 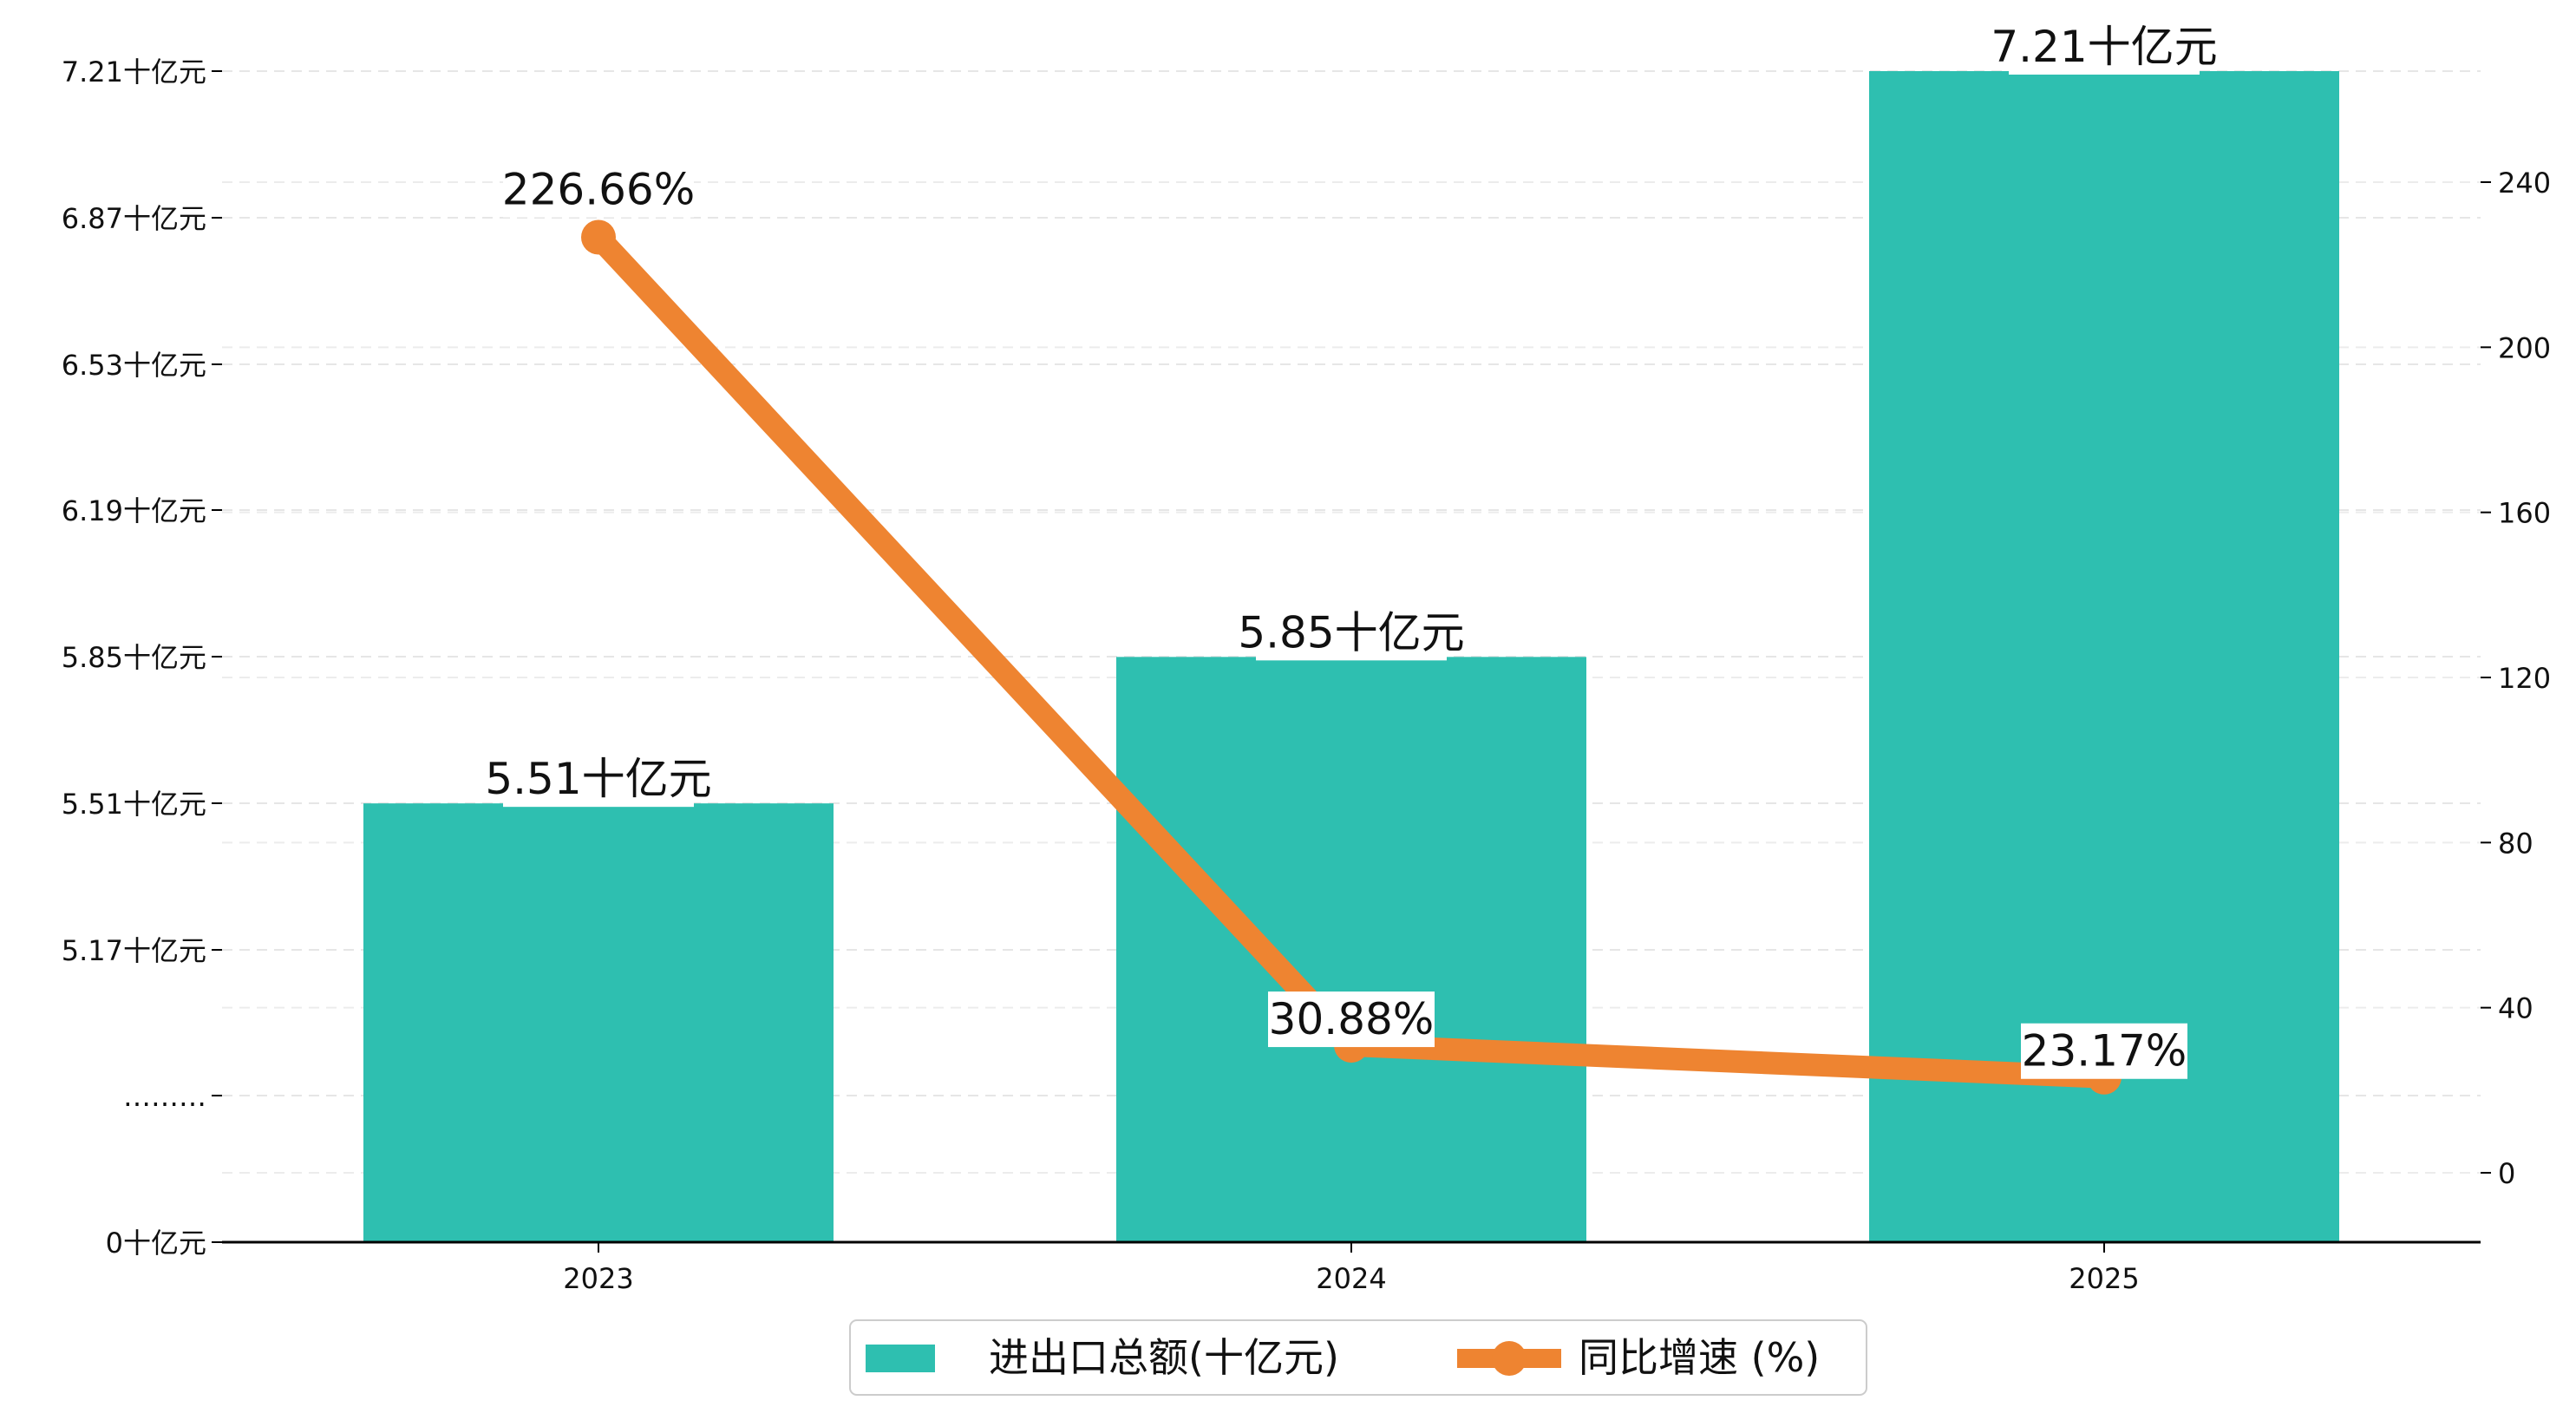 I want to click on line-value-label-2023: 226.66%, so click(x=598, y=189).